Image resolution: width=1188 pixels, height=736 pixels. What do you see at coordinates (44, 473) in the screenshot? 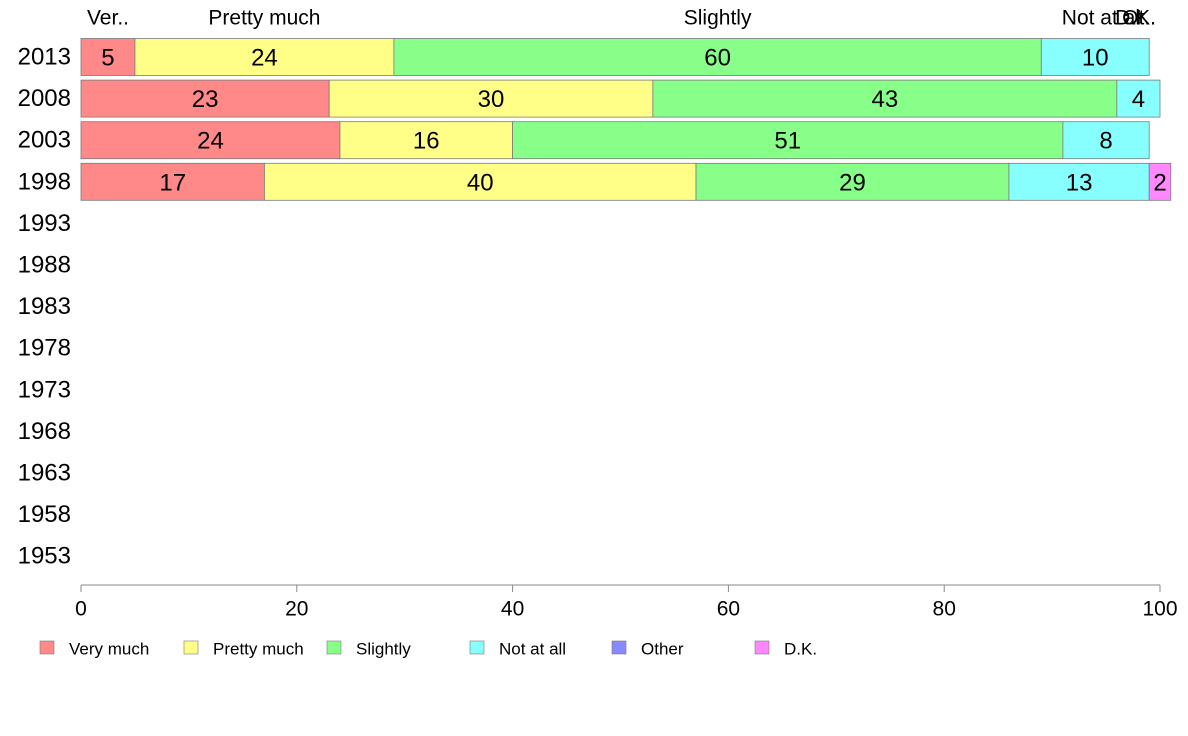
I see `y-tick-label-1963: 1963` at bounding box center [44, 473].